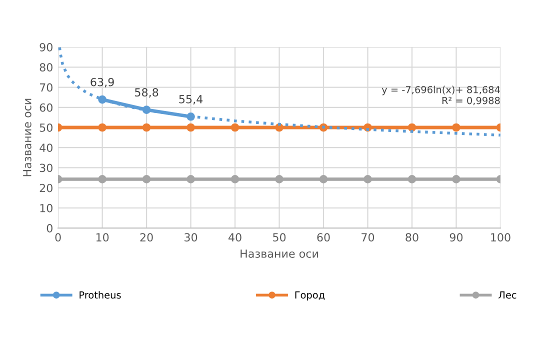  Describe the element at coordinates (102, 83) in the screenshot. I see `data-label: 63,9` at that location.